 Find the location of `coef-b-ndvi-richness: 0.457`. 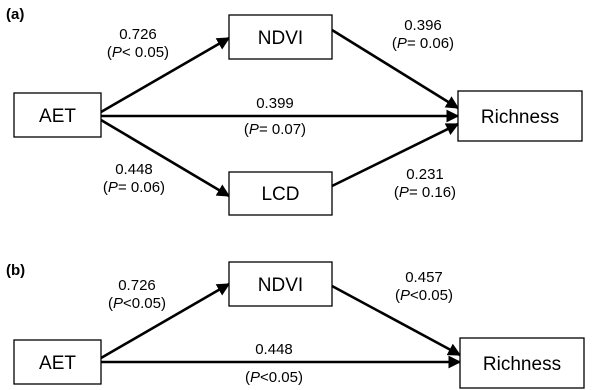

coef-b-ndvi-richness: 0.457 is located at coordinates (424, 277).